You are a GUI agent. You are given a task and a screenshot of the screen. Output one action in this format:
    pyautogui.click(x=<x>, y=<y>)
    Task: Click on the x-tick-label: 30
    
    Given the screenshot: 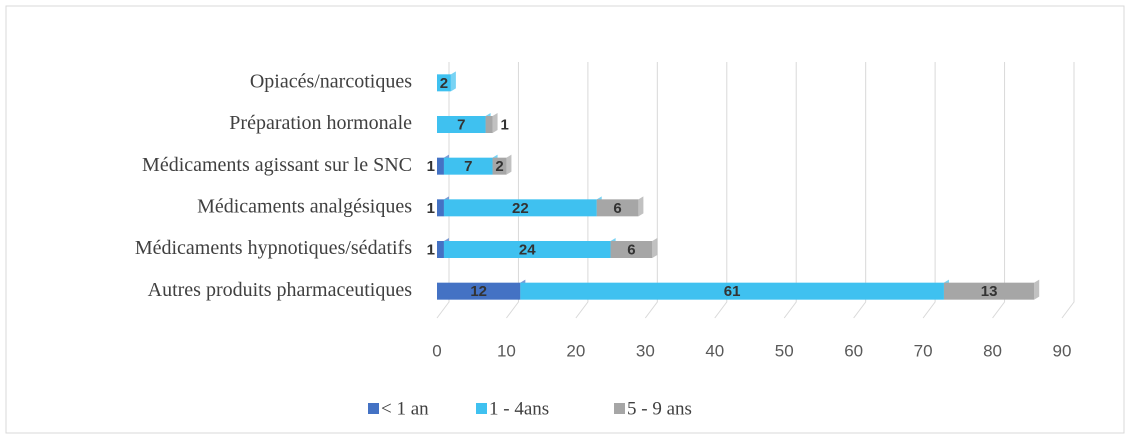 What is the action you would take?
    pyautogui.click(x=645, y=350)
    